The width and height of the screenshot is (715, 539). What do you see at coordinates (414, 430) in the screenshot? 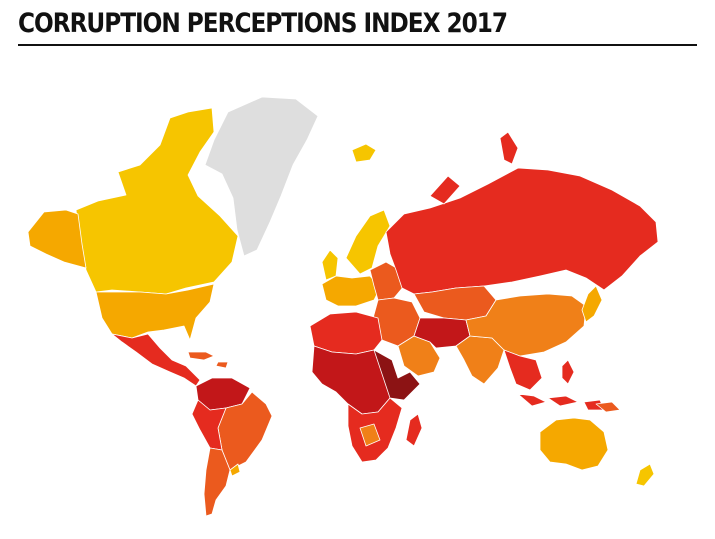
I see `madagascar-region` at bounding box center [414, 430].